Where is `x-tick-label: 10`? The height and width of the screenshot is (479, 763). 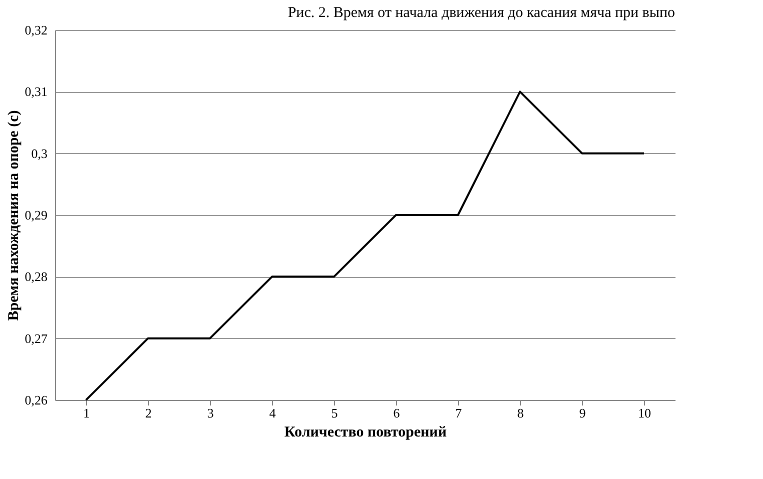
x-tick-label: 10 is located at coordinates (644, 413).